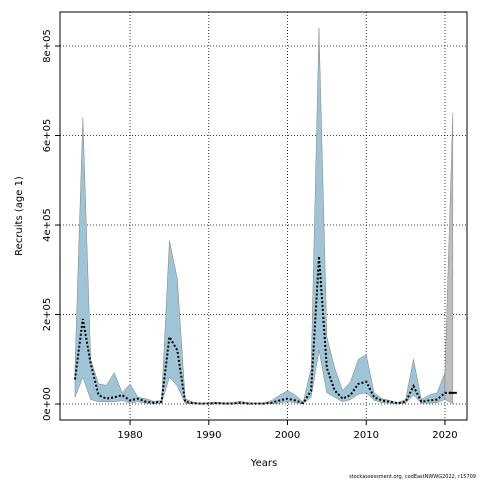 The image size is (480, 484). Describe the element at coordinates (366, 435) in the screenshot. I see `x-tick-label: 2010` at that location.